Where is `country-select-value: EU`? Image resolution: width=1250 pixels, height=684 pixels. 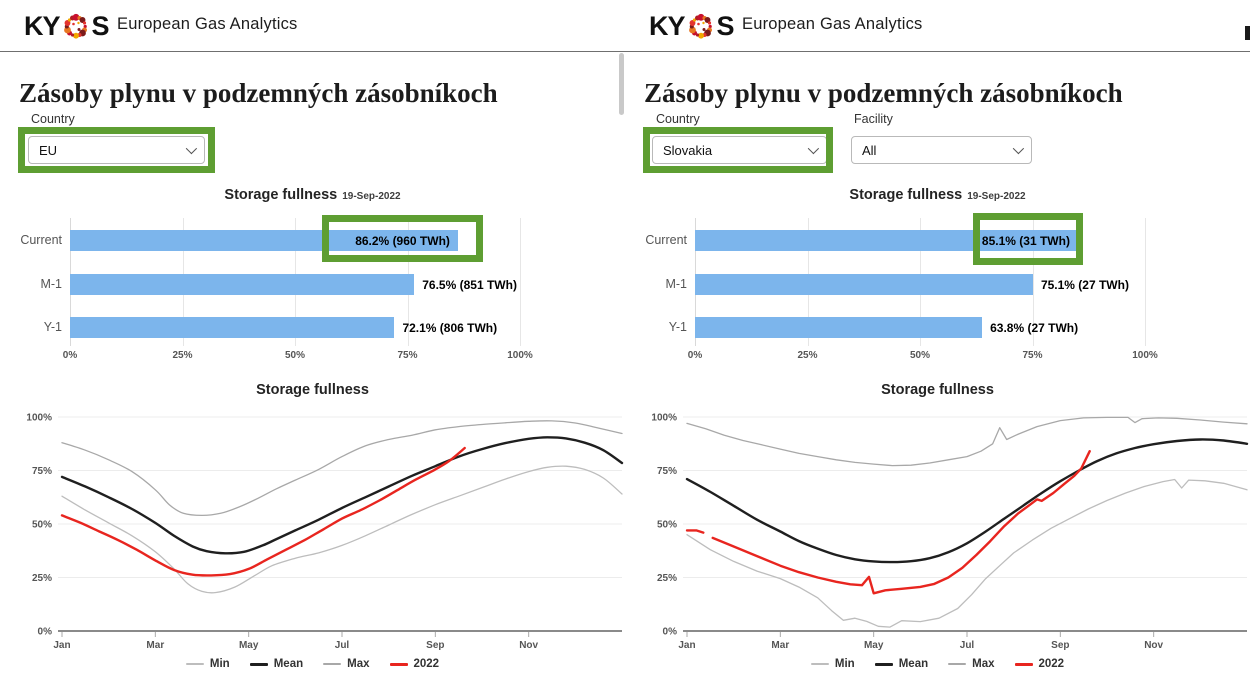 country-select-value: EU is located at coordinates (48, 150).